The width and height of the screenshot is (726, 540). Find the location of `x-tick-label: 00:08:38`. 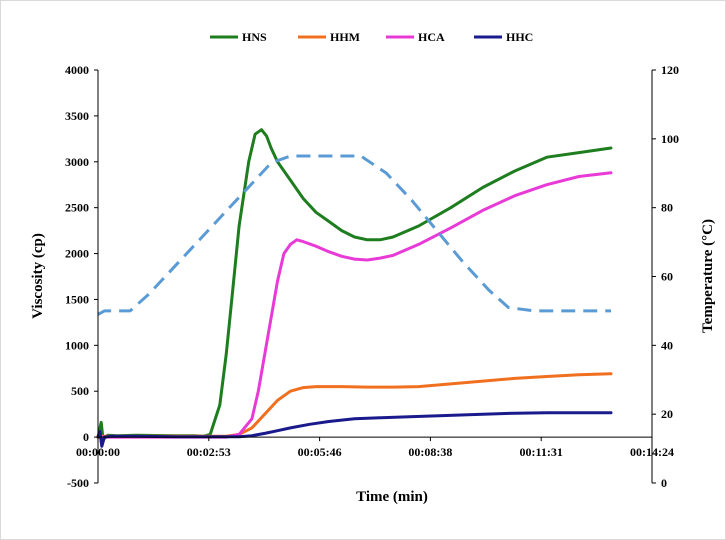

x-tick-label: 00:08:38 is located at coordinates (430, 452).